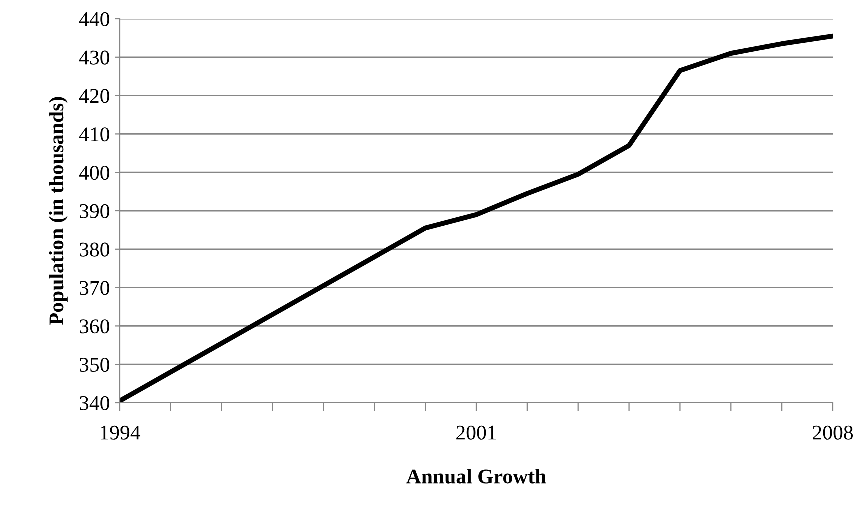 The image size is (860, 505). What do you see at coordinates (95, 288) in the screenshot?
I see `y-tick-label: 370` at bounding box center [95, 288].